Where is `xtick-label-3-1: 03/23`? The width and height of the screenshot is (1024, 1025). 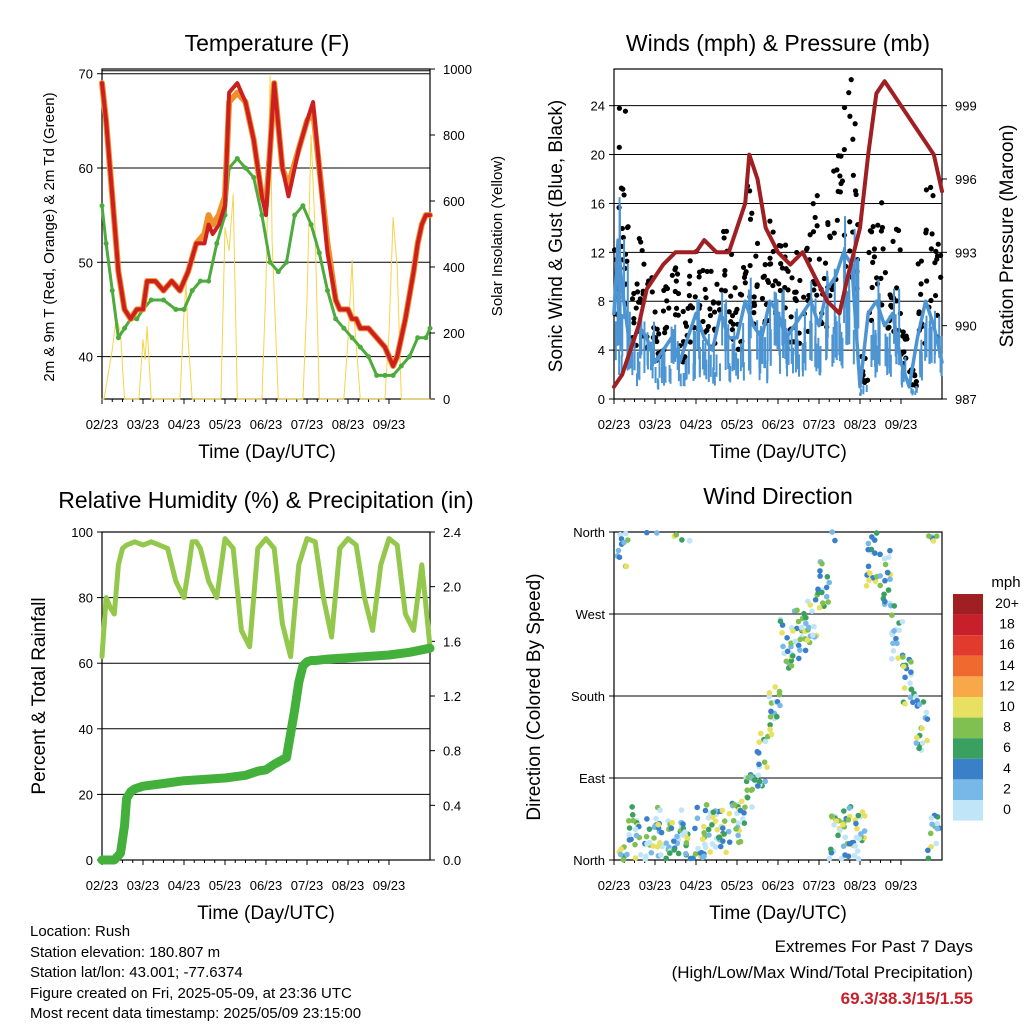
xtick-label-3-1: 03/23 is located at coordinates (655, 885).